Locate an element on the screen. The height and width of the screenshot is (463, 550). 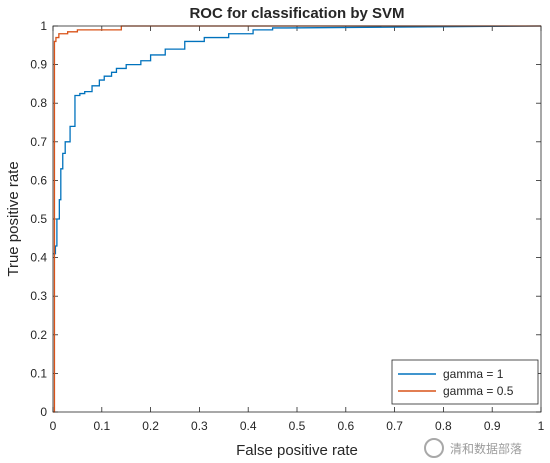
watermark: 清和数据部落 is located at coordinates (484, 448).